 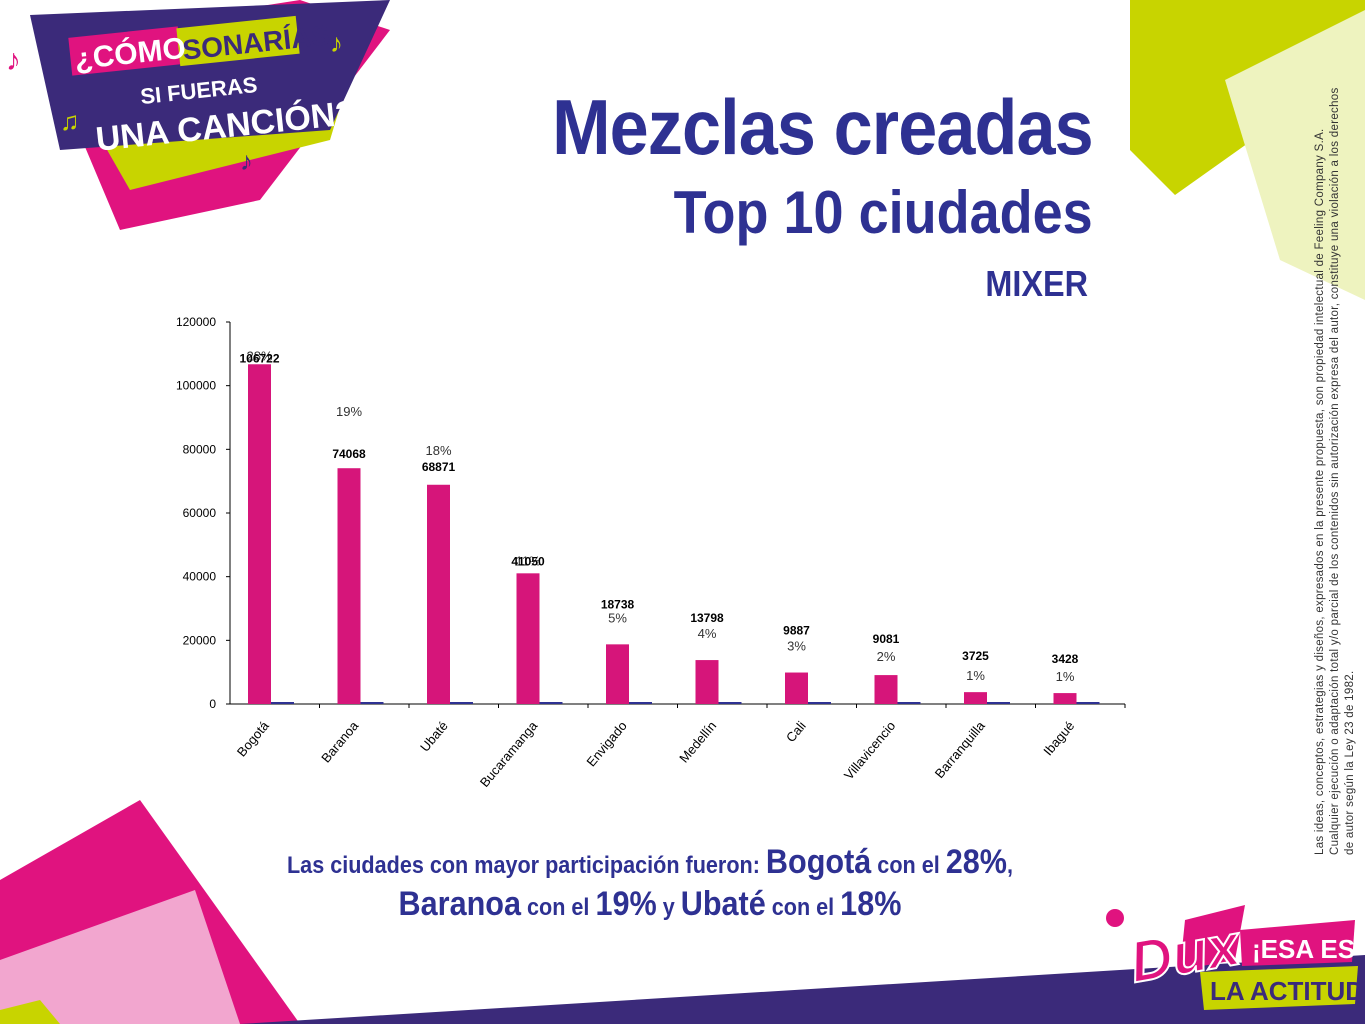 I want to click on category-label: Ibagué, so click(x=1058, y=738).